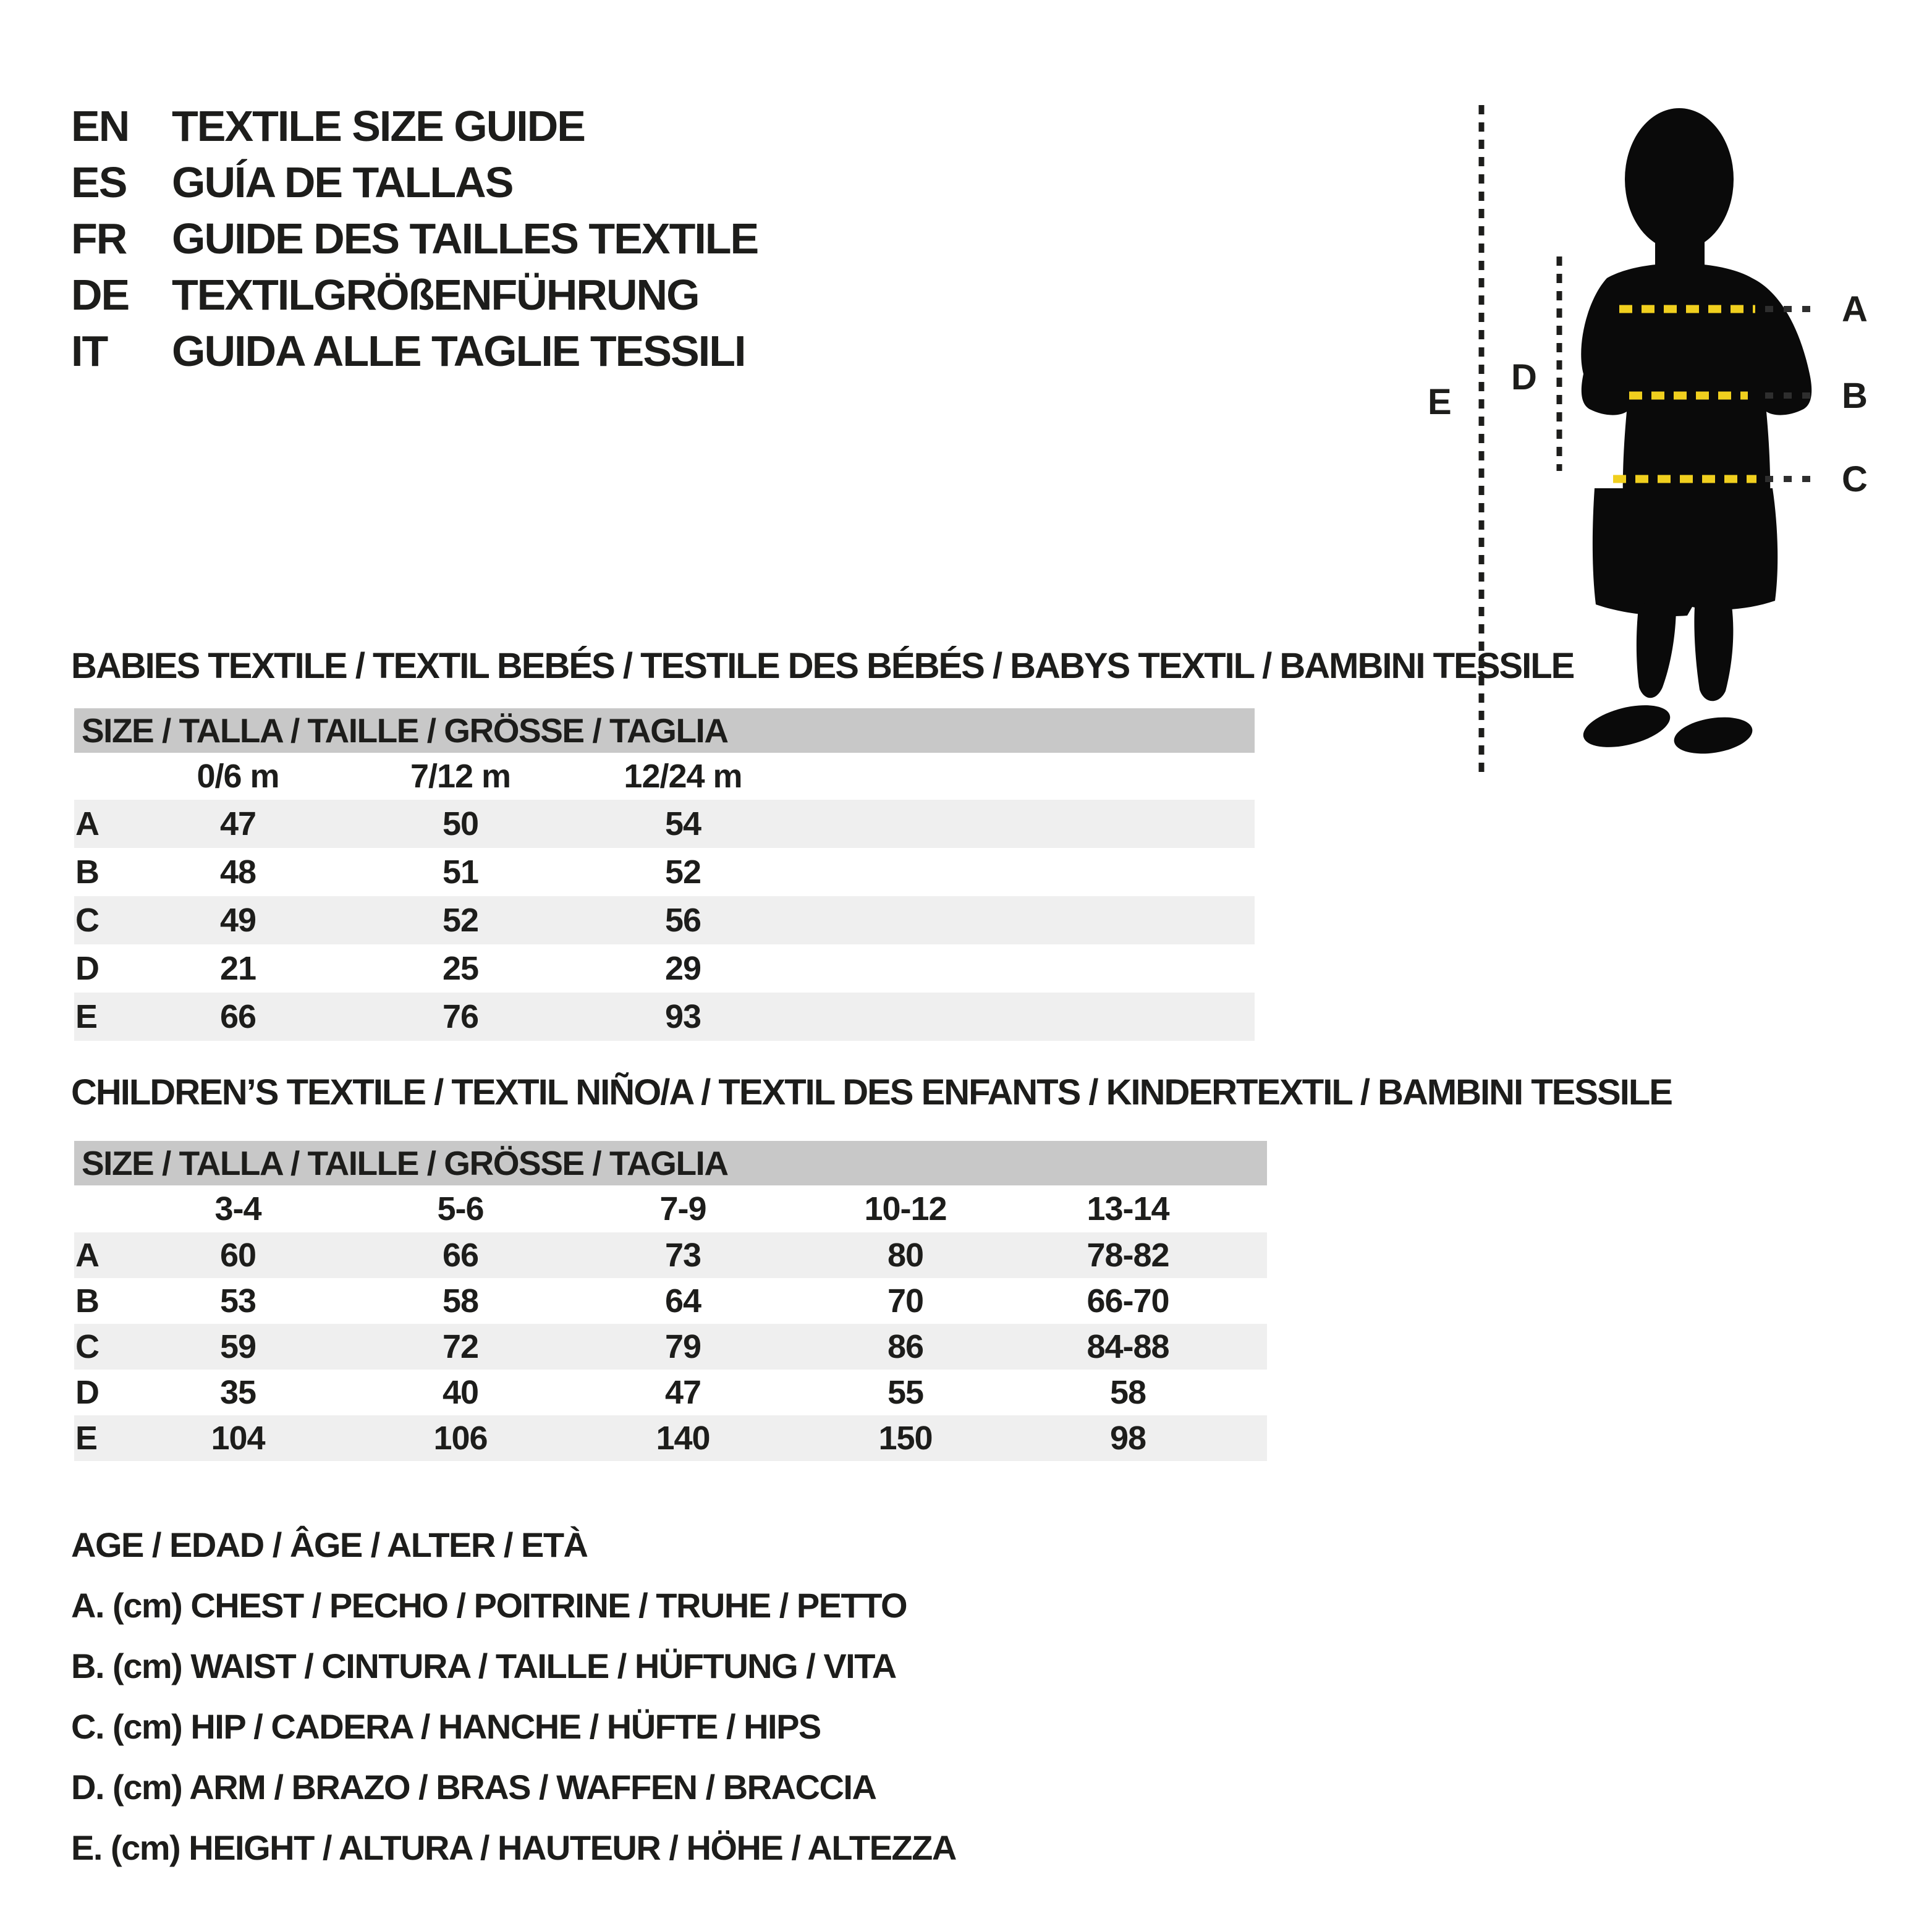  I want to click on table-cell-value: 50, so click(460, 823).